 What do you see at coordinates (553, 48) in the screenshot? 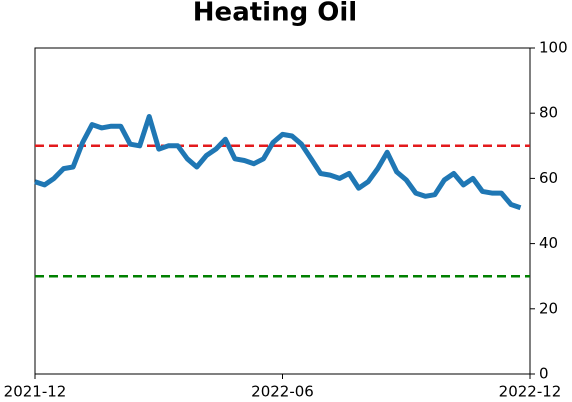
I see `y-tick-label: 100` at bounding box center [553, 48].